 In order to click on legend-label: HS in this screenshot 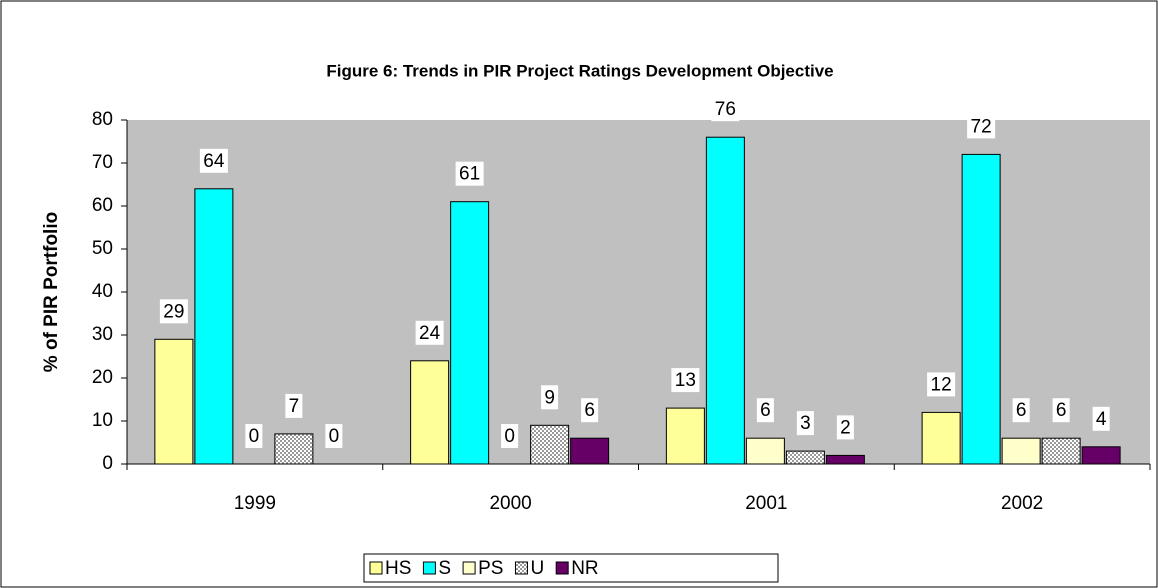, I will do `click(398, 568)`.